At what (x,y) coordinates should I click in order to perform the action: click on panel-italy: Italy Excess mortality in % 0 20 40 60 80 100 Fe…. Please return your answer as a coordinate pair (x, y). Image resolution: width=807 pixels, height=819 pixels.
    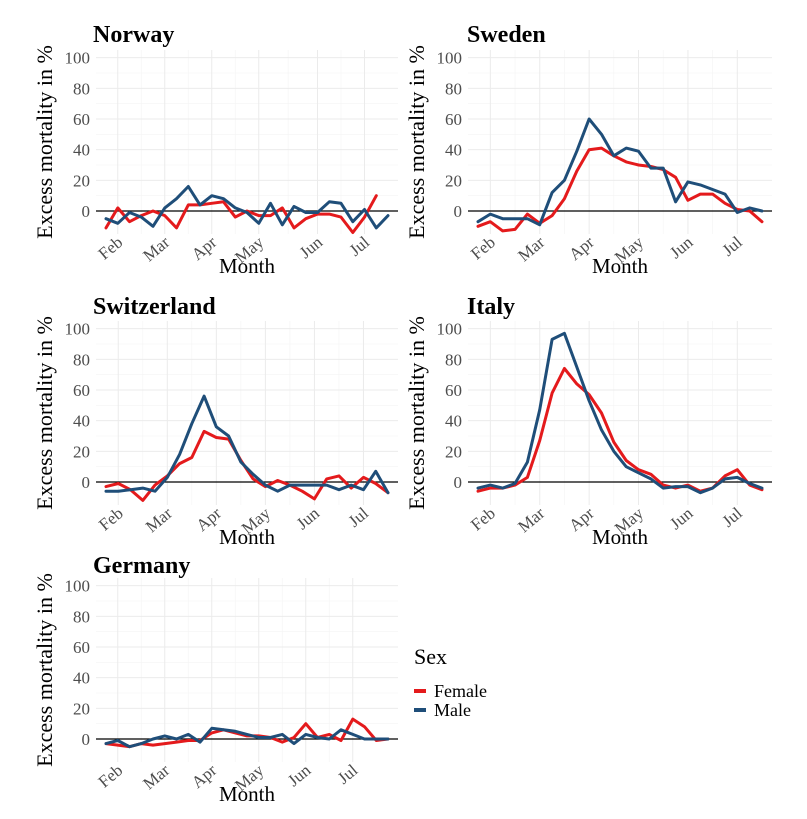
    Looking at the image, I should click on (588, 421).